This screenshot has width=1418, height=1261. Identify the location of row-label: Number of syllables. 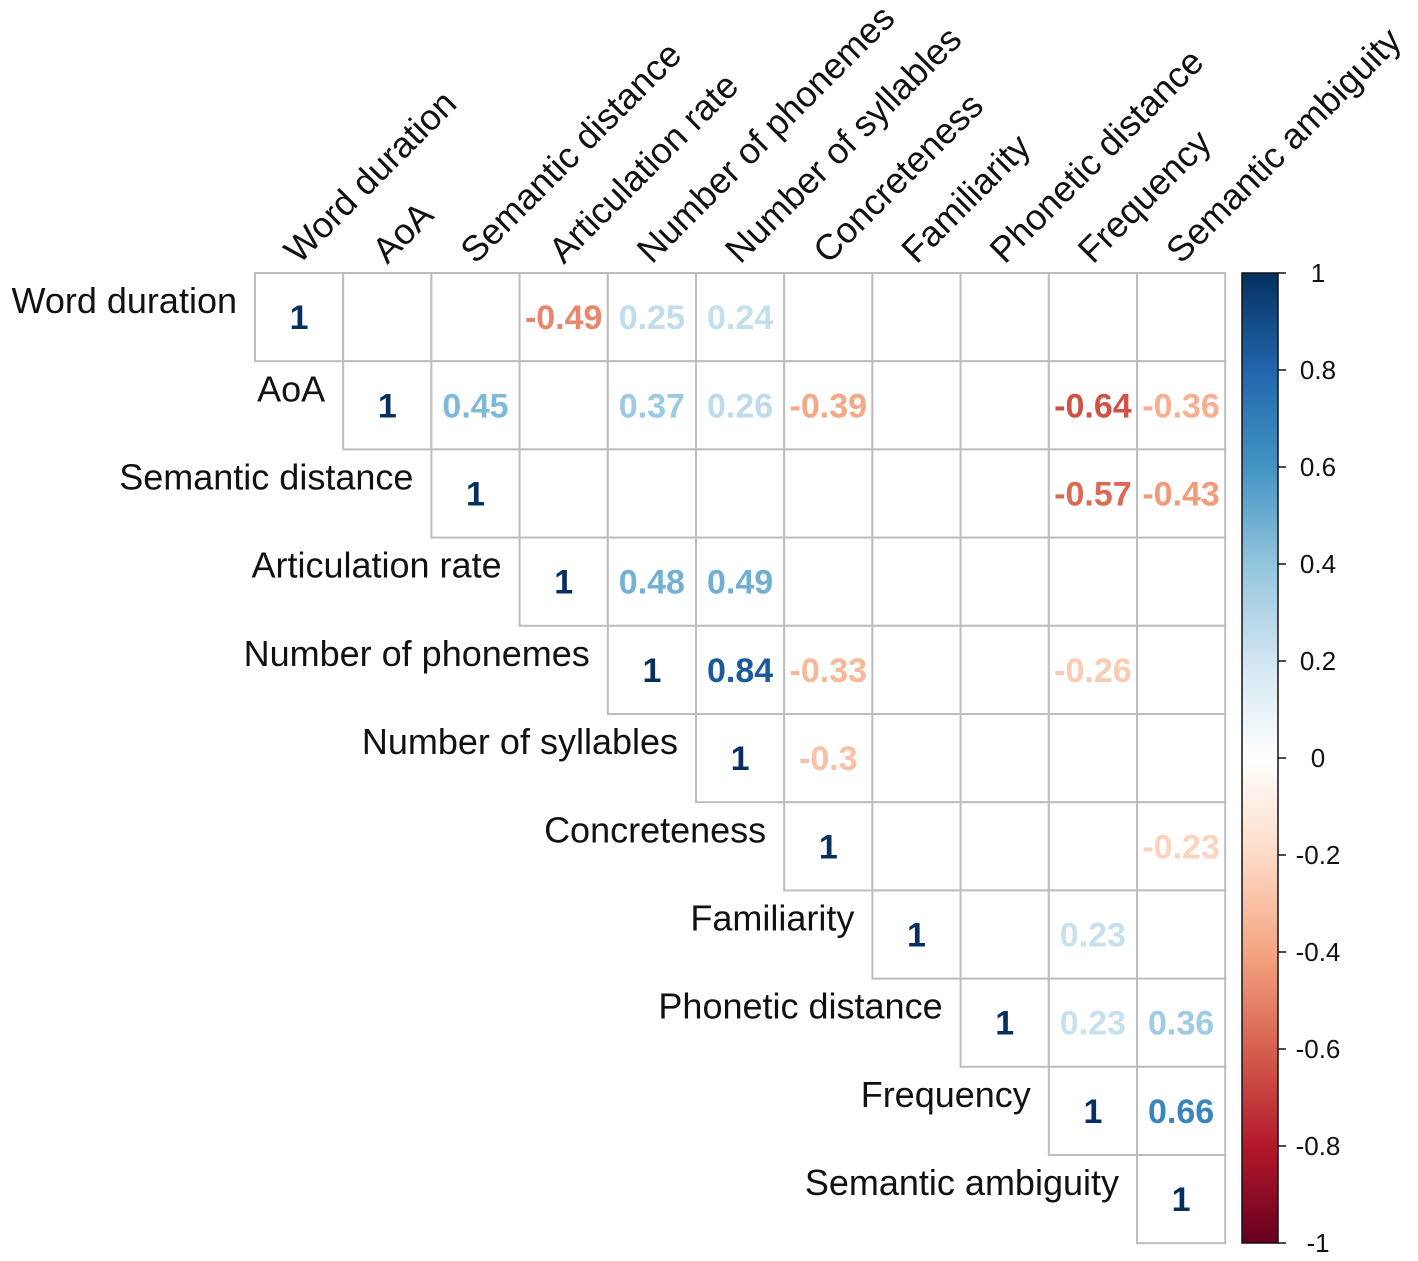
(520, 741).